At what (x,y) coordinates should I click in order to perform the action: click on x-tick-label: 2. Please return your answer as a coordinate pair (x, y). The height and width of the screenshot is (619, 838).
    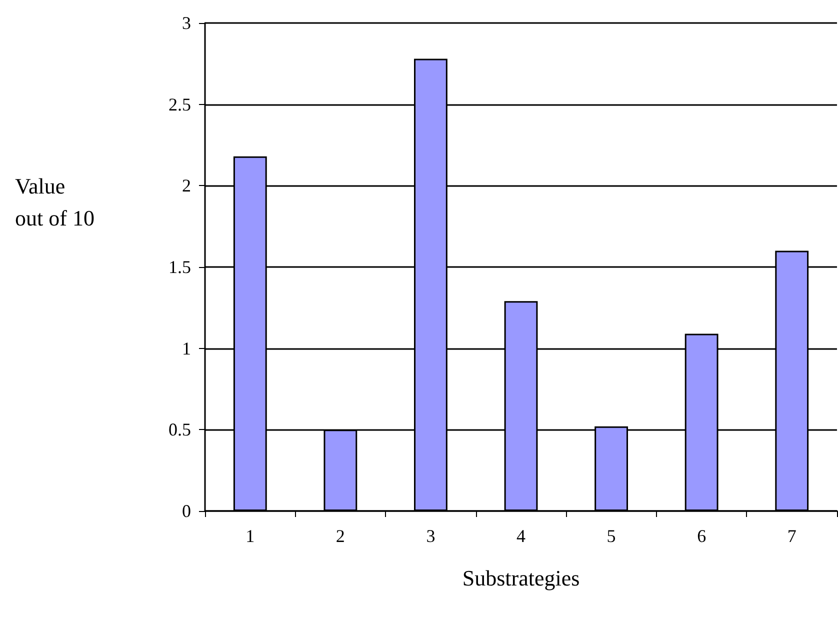
    Looking at the image, I should click on (340, 536).